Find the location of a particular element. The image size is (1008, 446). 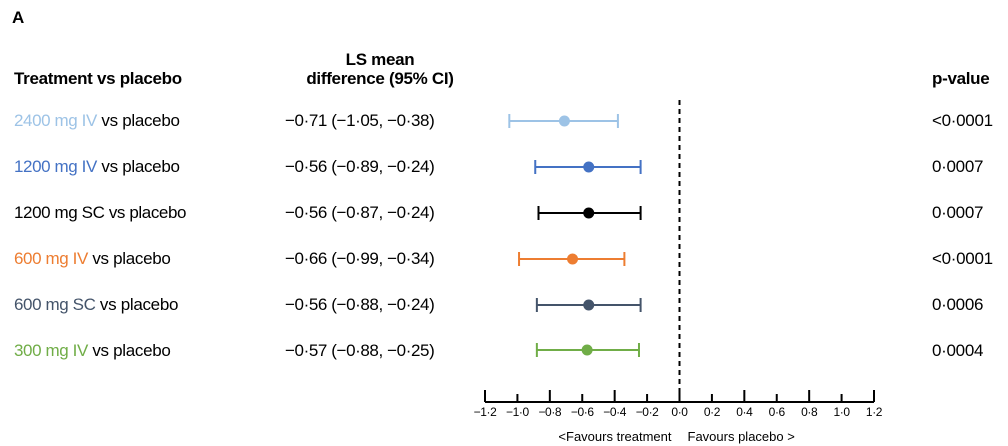

x-tick-label: −0·2 is located at coordinates (647, 412).